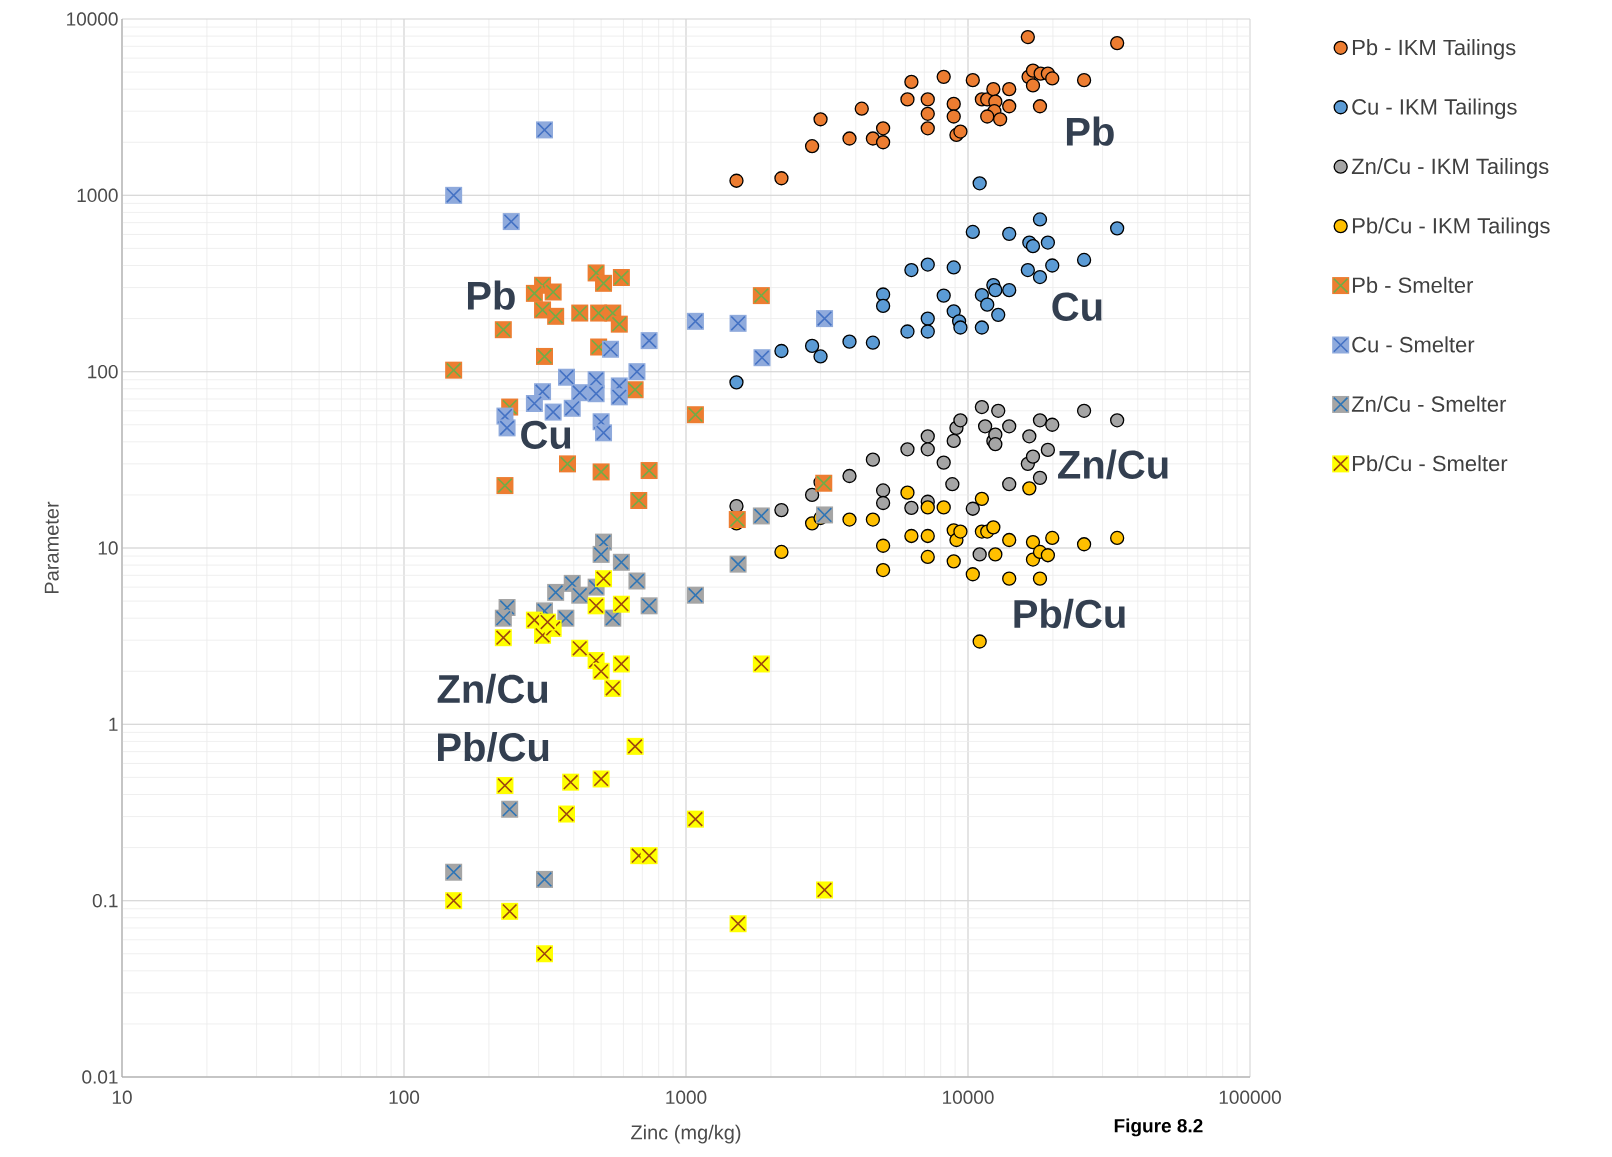 Image resolution: width=1612 pixels, height=1157 pixels. I want to click on y-tick-label: 1000, so click(97, 195).